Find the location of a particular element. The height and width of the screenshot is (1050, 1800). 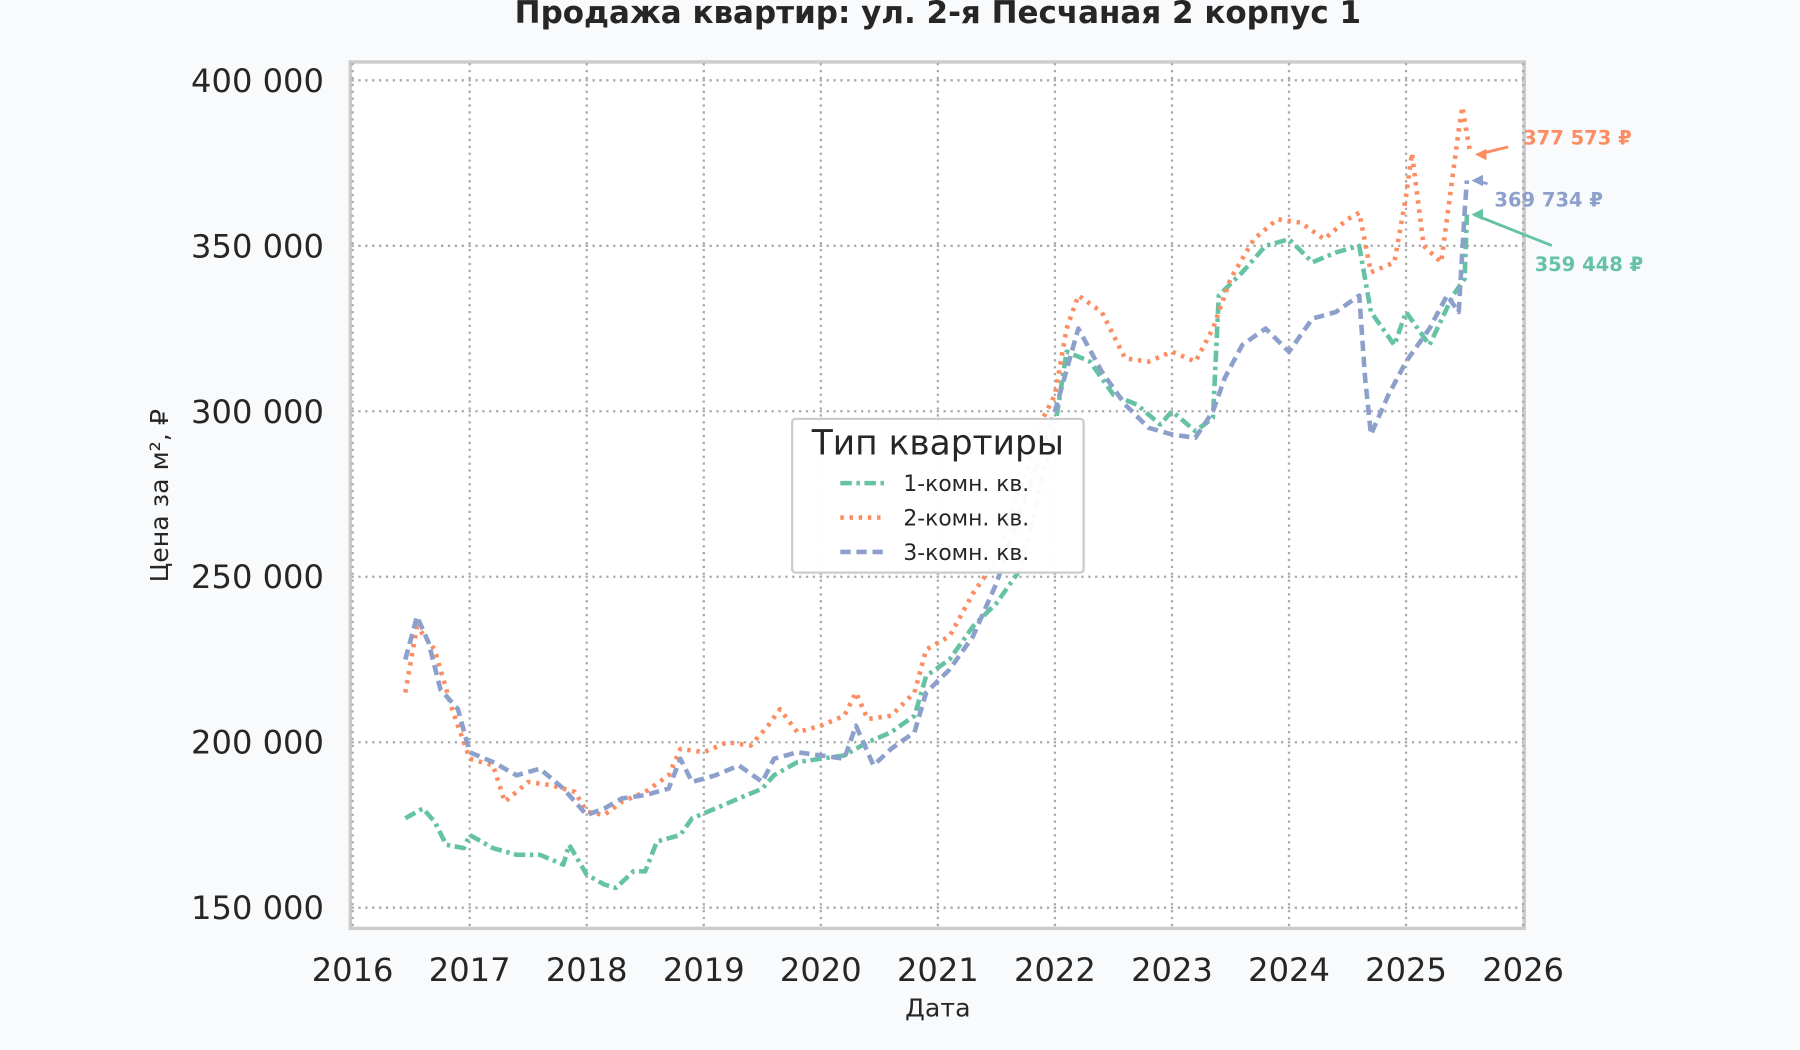

x-tick-label: 2019 is located at coordinates (704, 970).